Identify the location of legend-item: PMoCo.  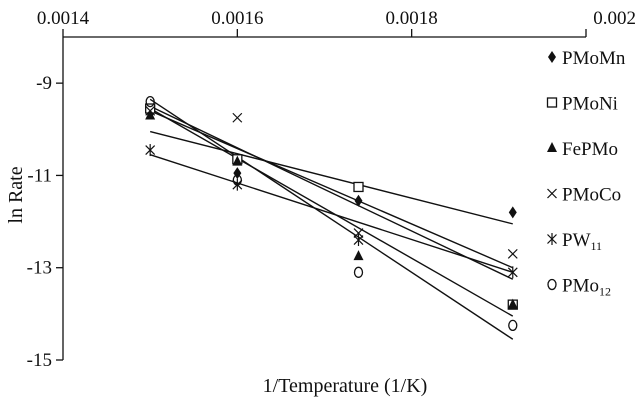
(584, 195).